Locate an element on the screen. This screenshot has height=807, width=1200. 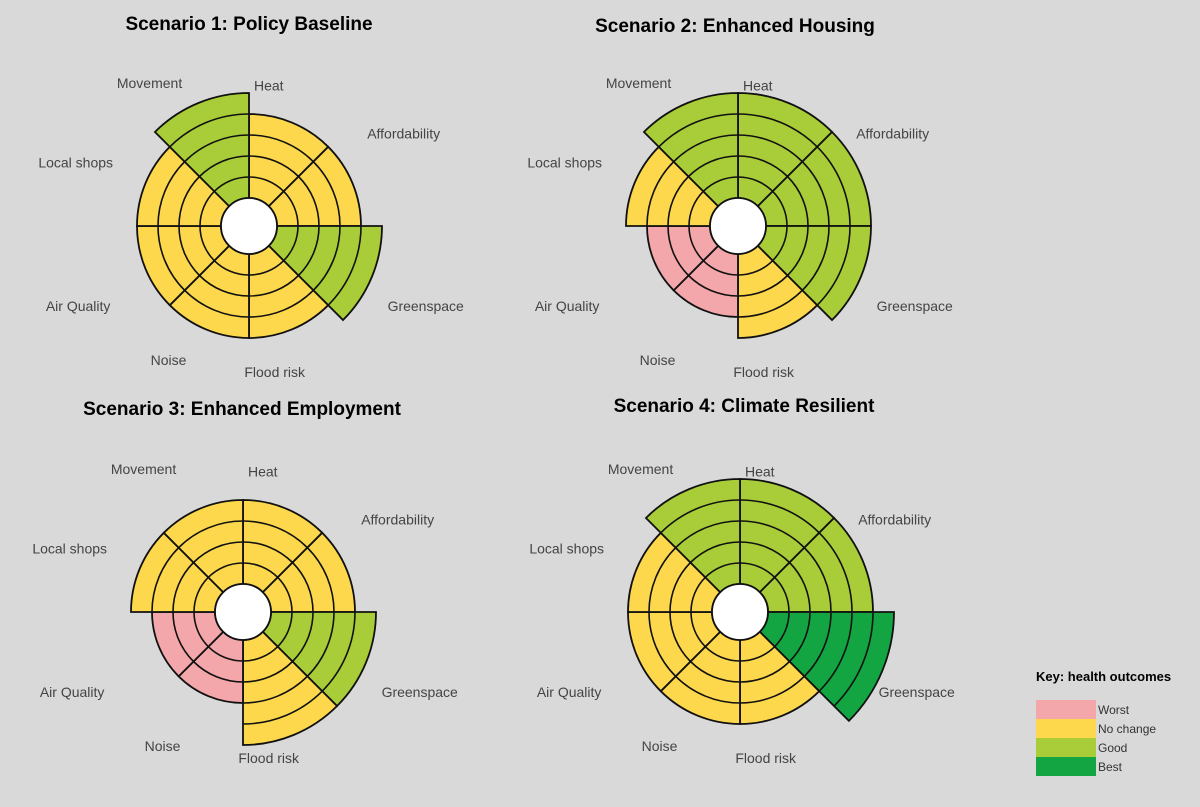
legend-title: Key: health outcomes is located at coordinates (1103, 676).